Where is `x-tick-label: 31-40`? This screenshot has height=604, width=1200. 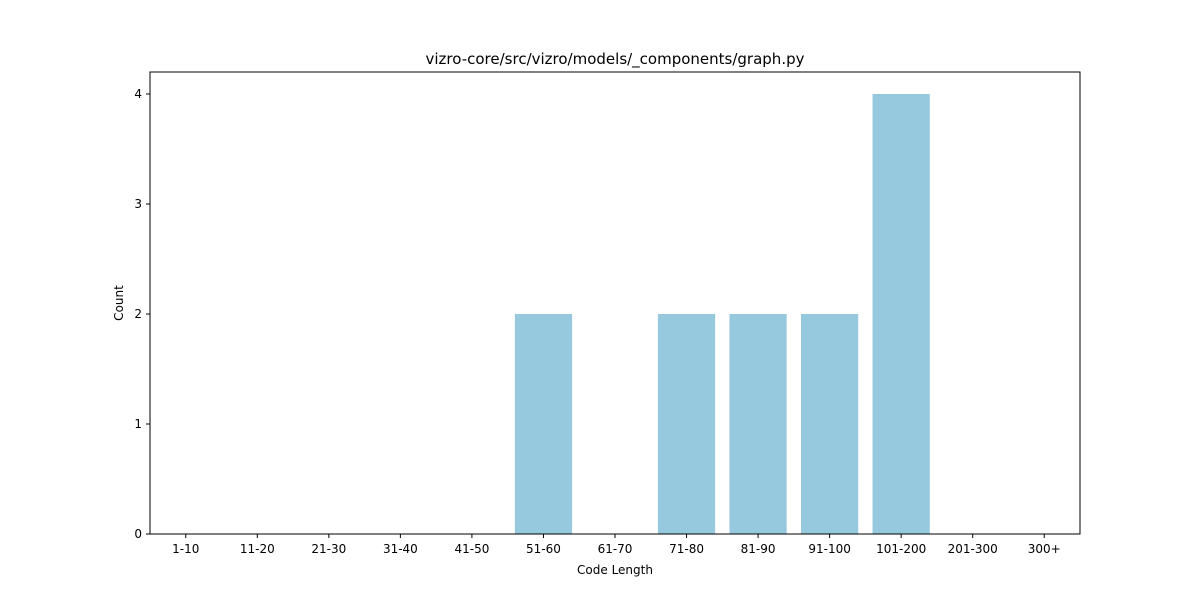
x-tick-label: 31-40 is located at coordinates (400, 549).